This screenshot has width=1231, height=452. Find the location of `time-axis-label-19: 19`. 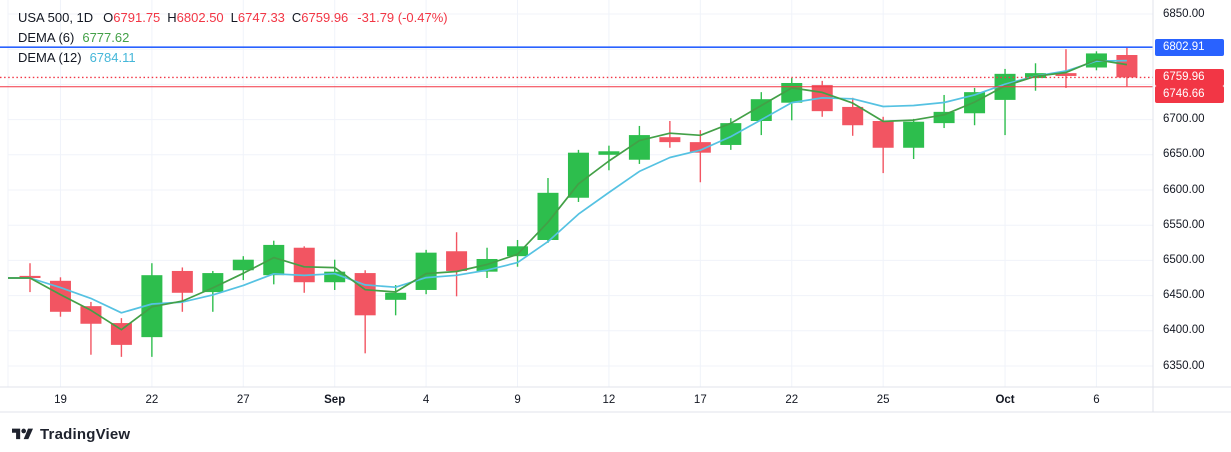

time-axis-label-19: 19 is located at coordinates (60, 400).